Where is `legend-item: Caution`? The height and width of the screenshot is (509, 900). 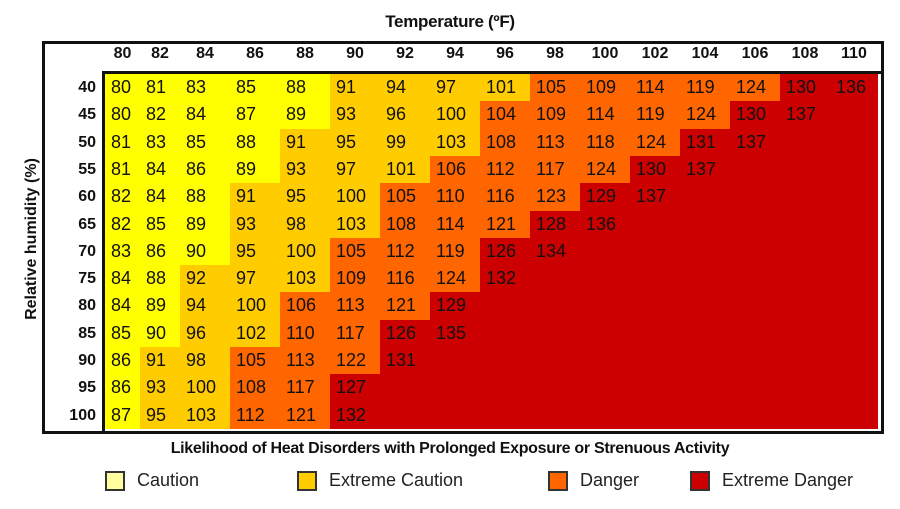
legend-item: Caution is located at coordinates (152, 480).